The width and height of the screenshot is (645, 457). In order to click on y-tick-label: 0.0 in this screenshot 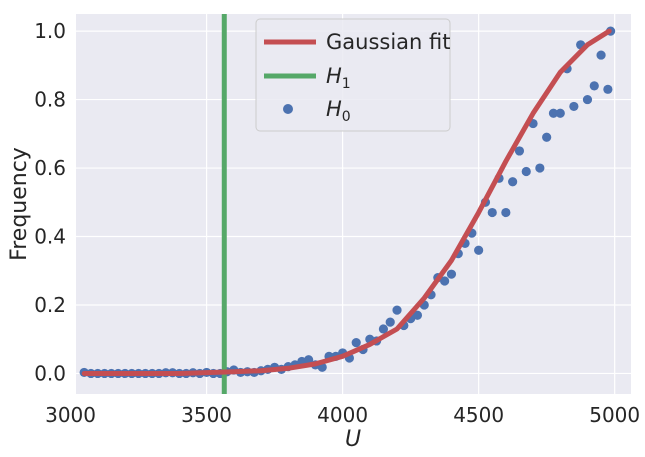, I will do `click(50, 373)`.